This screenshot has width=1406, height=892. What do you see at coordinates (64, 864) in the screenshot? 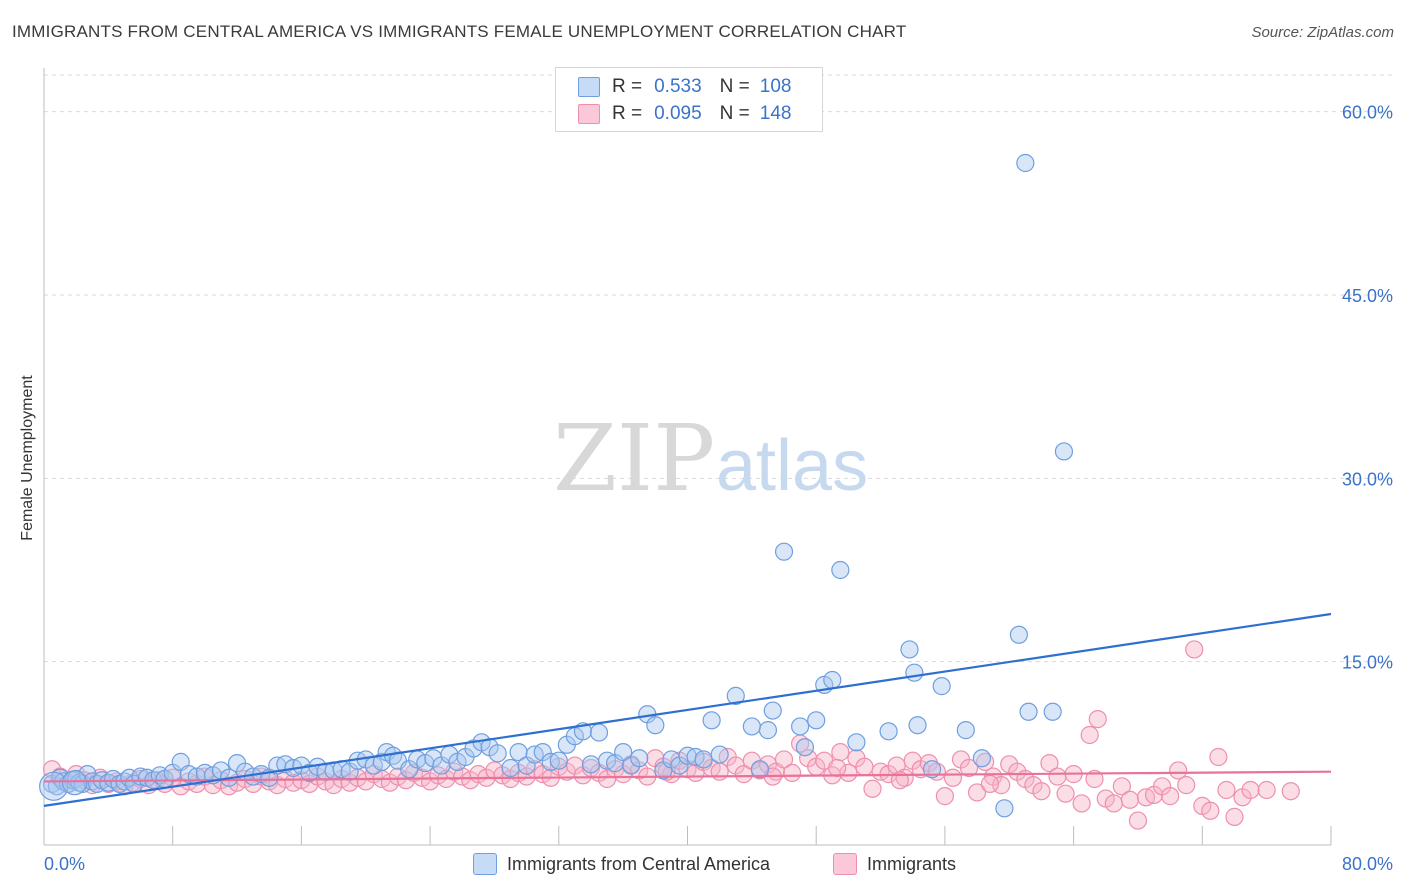
I see `x-tick-label-min: 0.0%` at bounding box center [64, 864].